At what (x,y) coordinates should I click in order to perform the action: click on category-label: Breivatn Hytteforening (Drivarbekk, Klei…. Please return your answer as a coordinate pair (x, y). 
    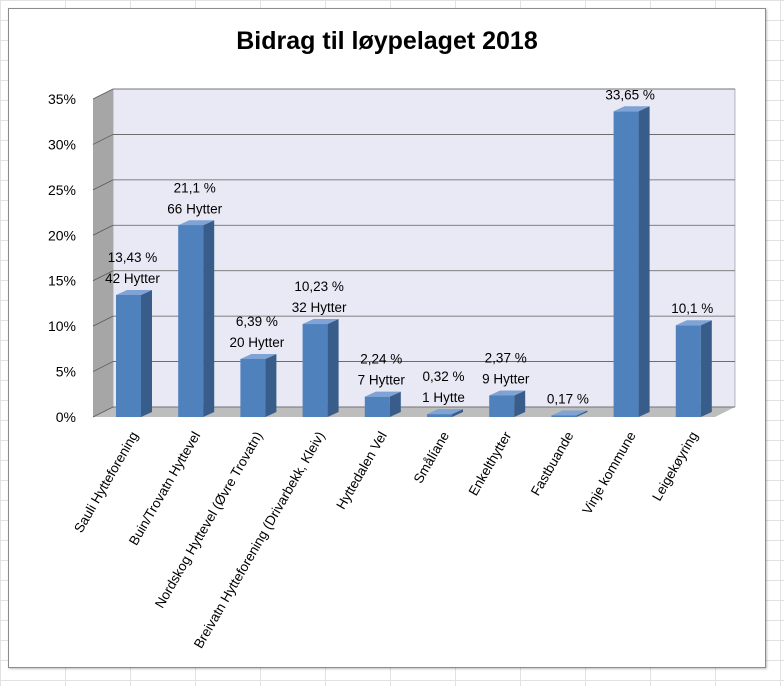
    Looking at the image, I should click on (259, 540).